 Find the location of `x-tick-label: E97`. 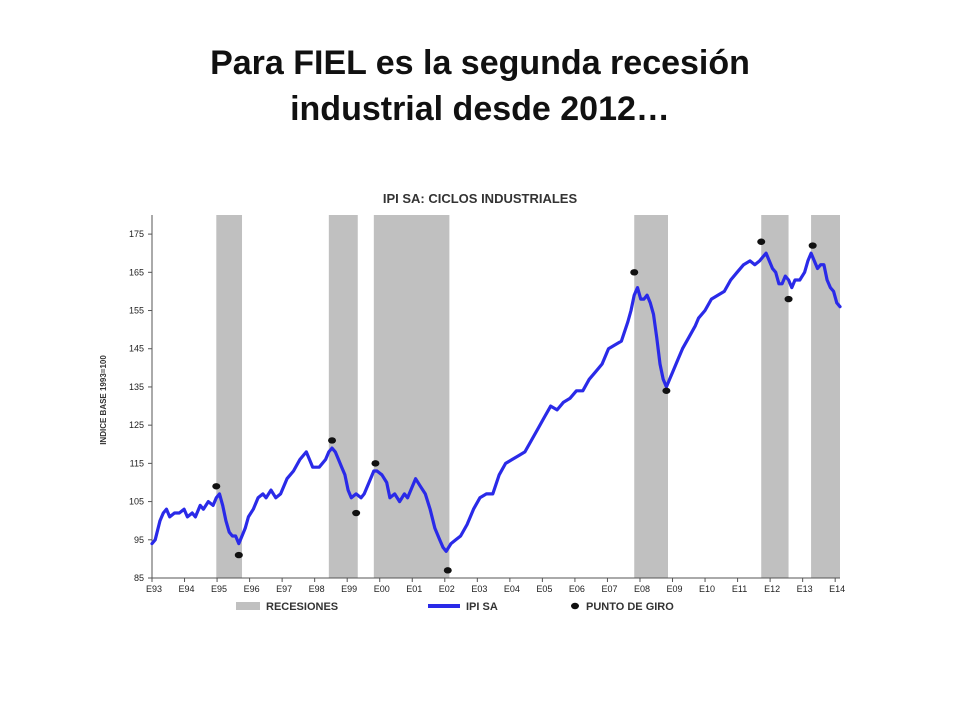

x-tick-label: E97 is located at coordinates (284, 589).